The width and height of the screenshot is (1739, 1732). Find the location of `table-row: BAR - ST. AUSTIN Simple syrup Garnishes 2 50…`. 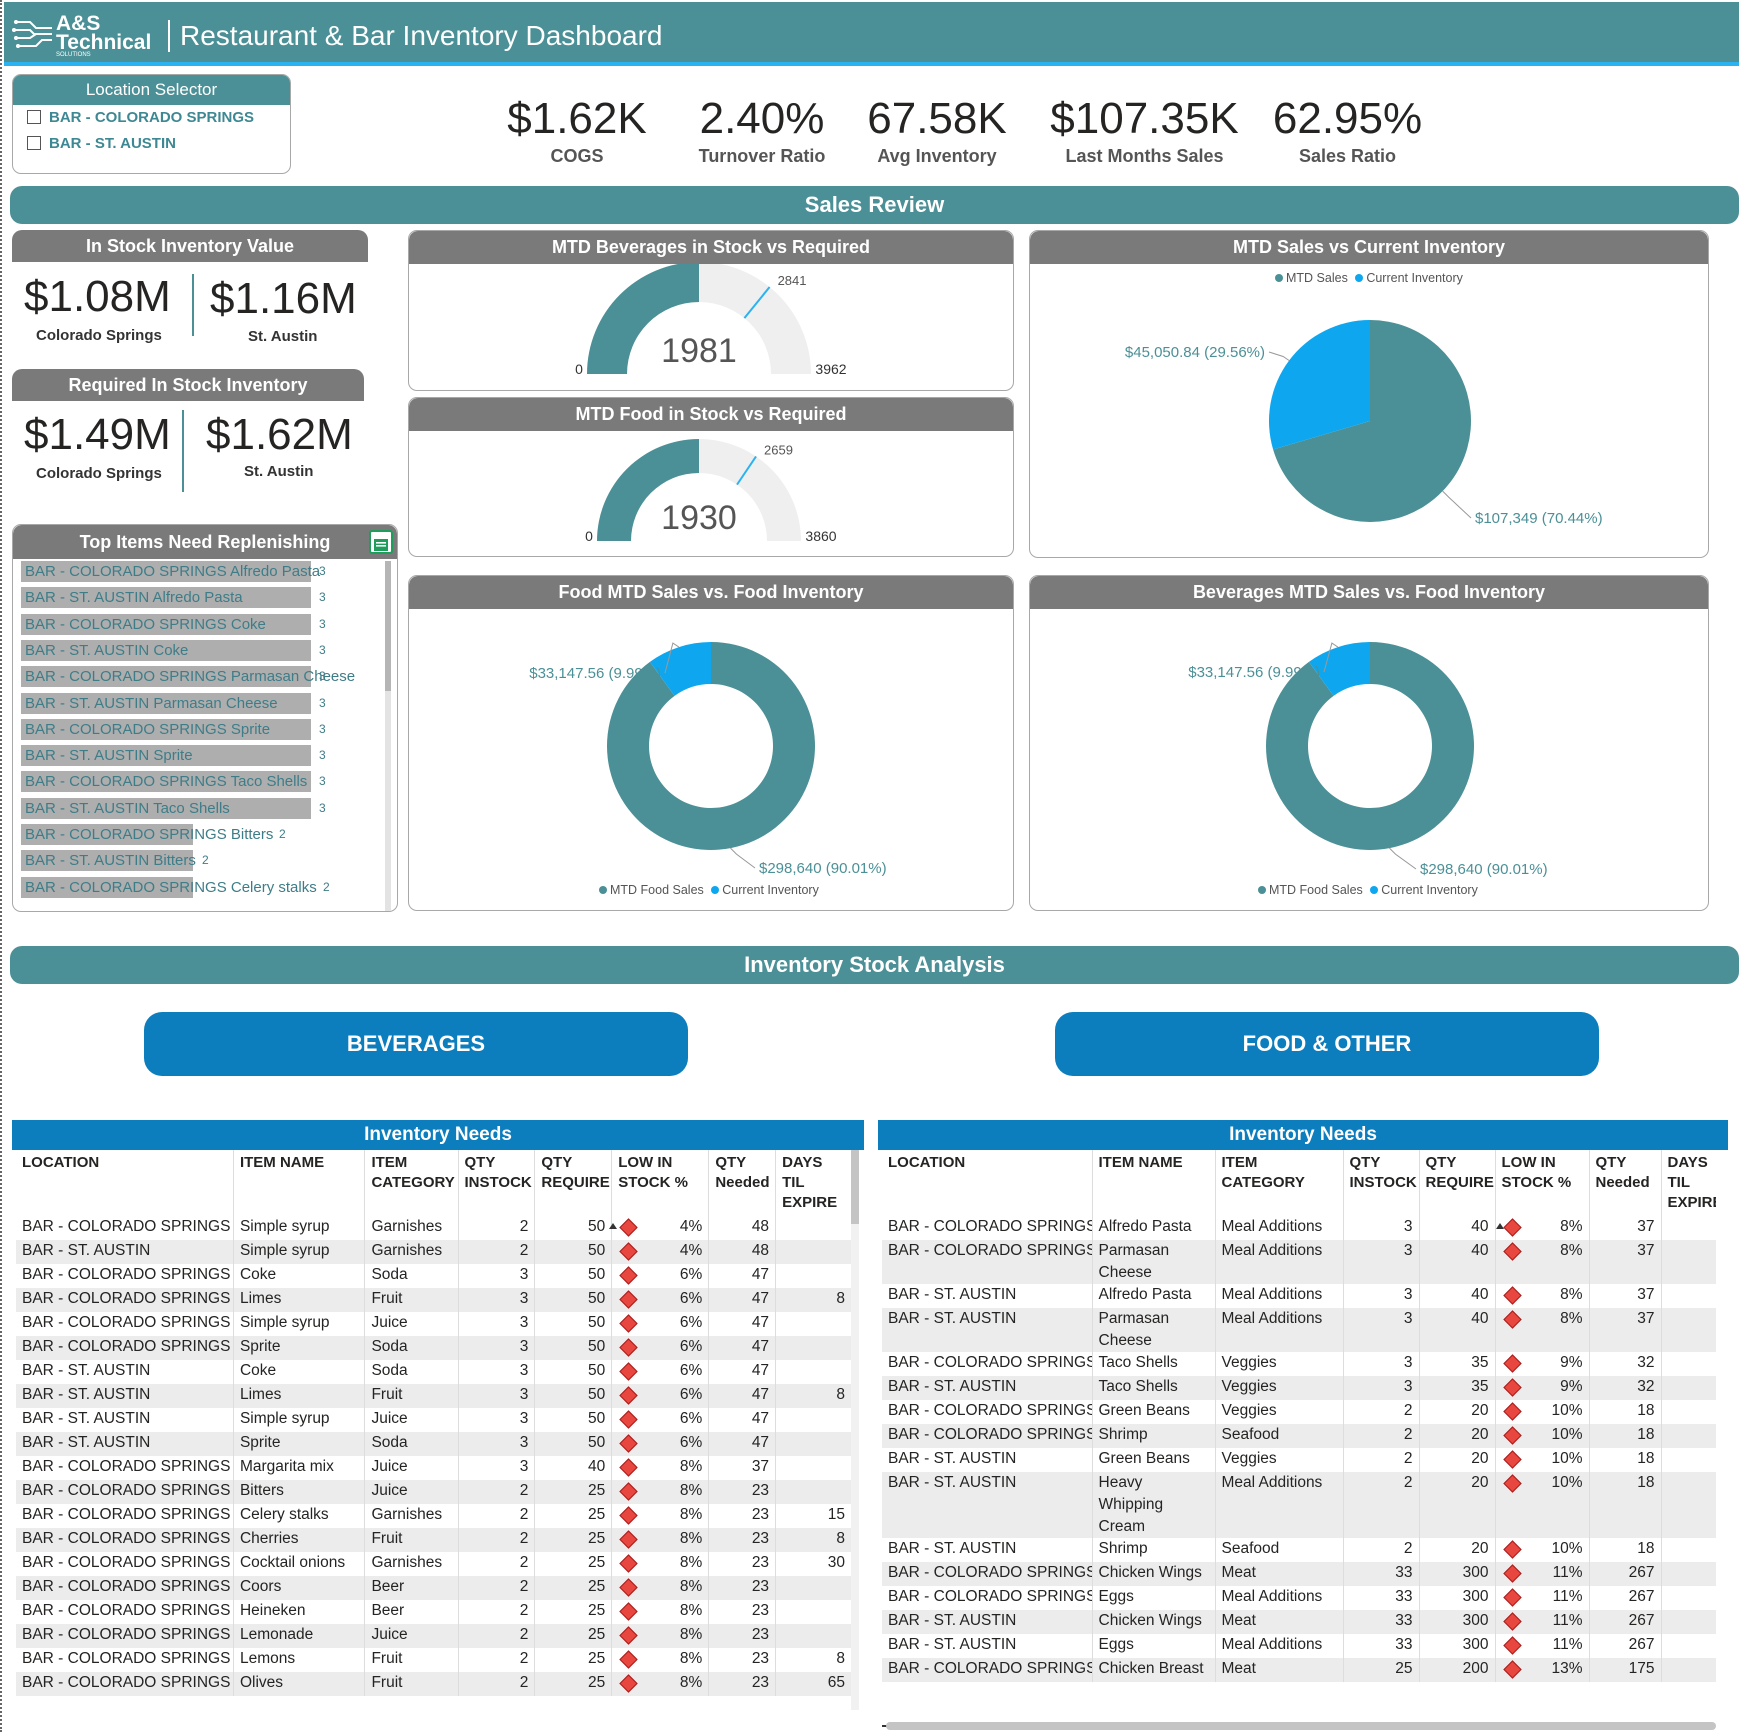

table-row: BAR - ST. AUSTIN Simple syrup Garnishes 2 50… is located at coordinates (434, 1252).